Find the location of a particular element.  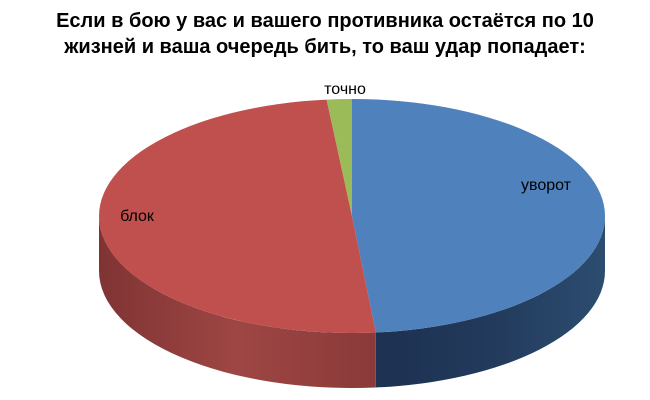

slice-label-uvorot: уворот is located at coordinates (546, 185).